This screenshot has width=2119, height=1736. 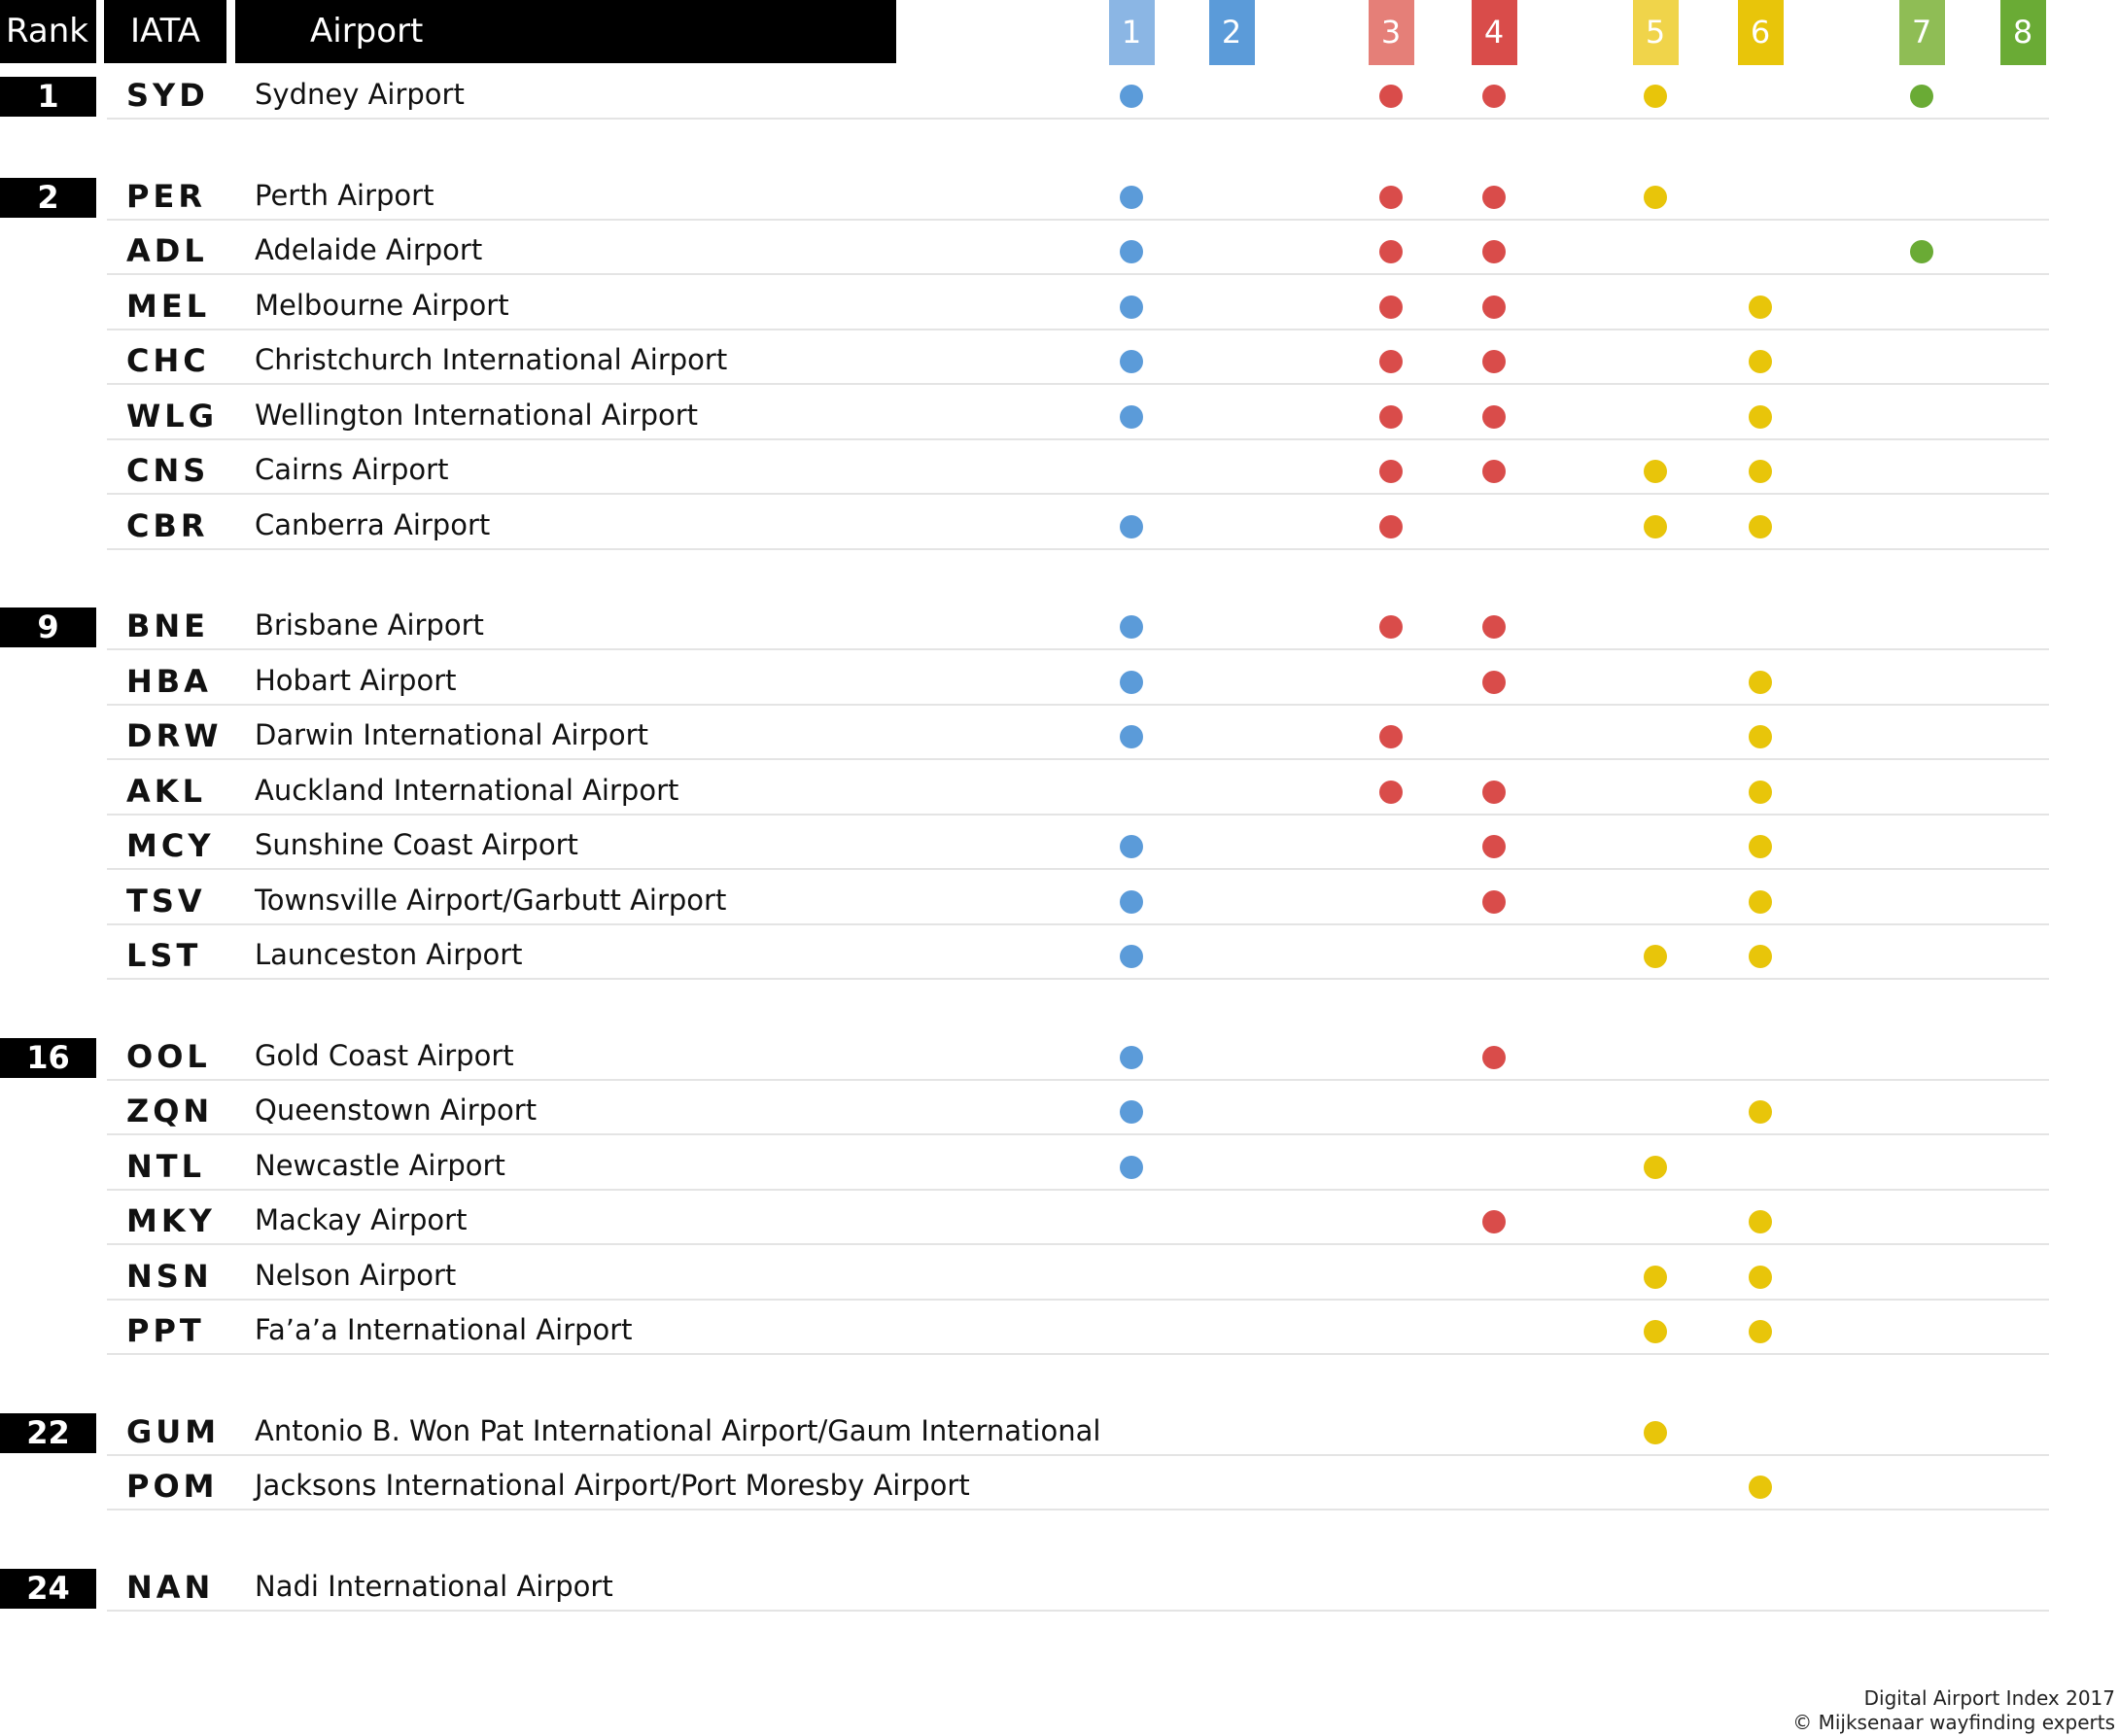 I want to click on iata-code: ADL, so click(x=167, y=251).